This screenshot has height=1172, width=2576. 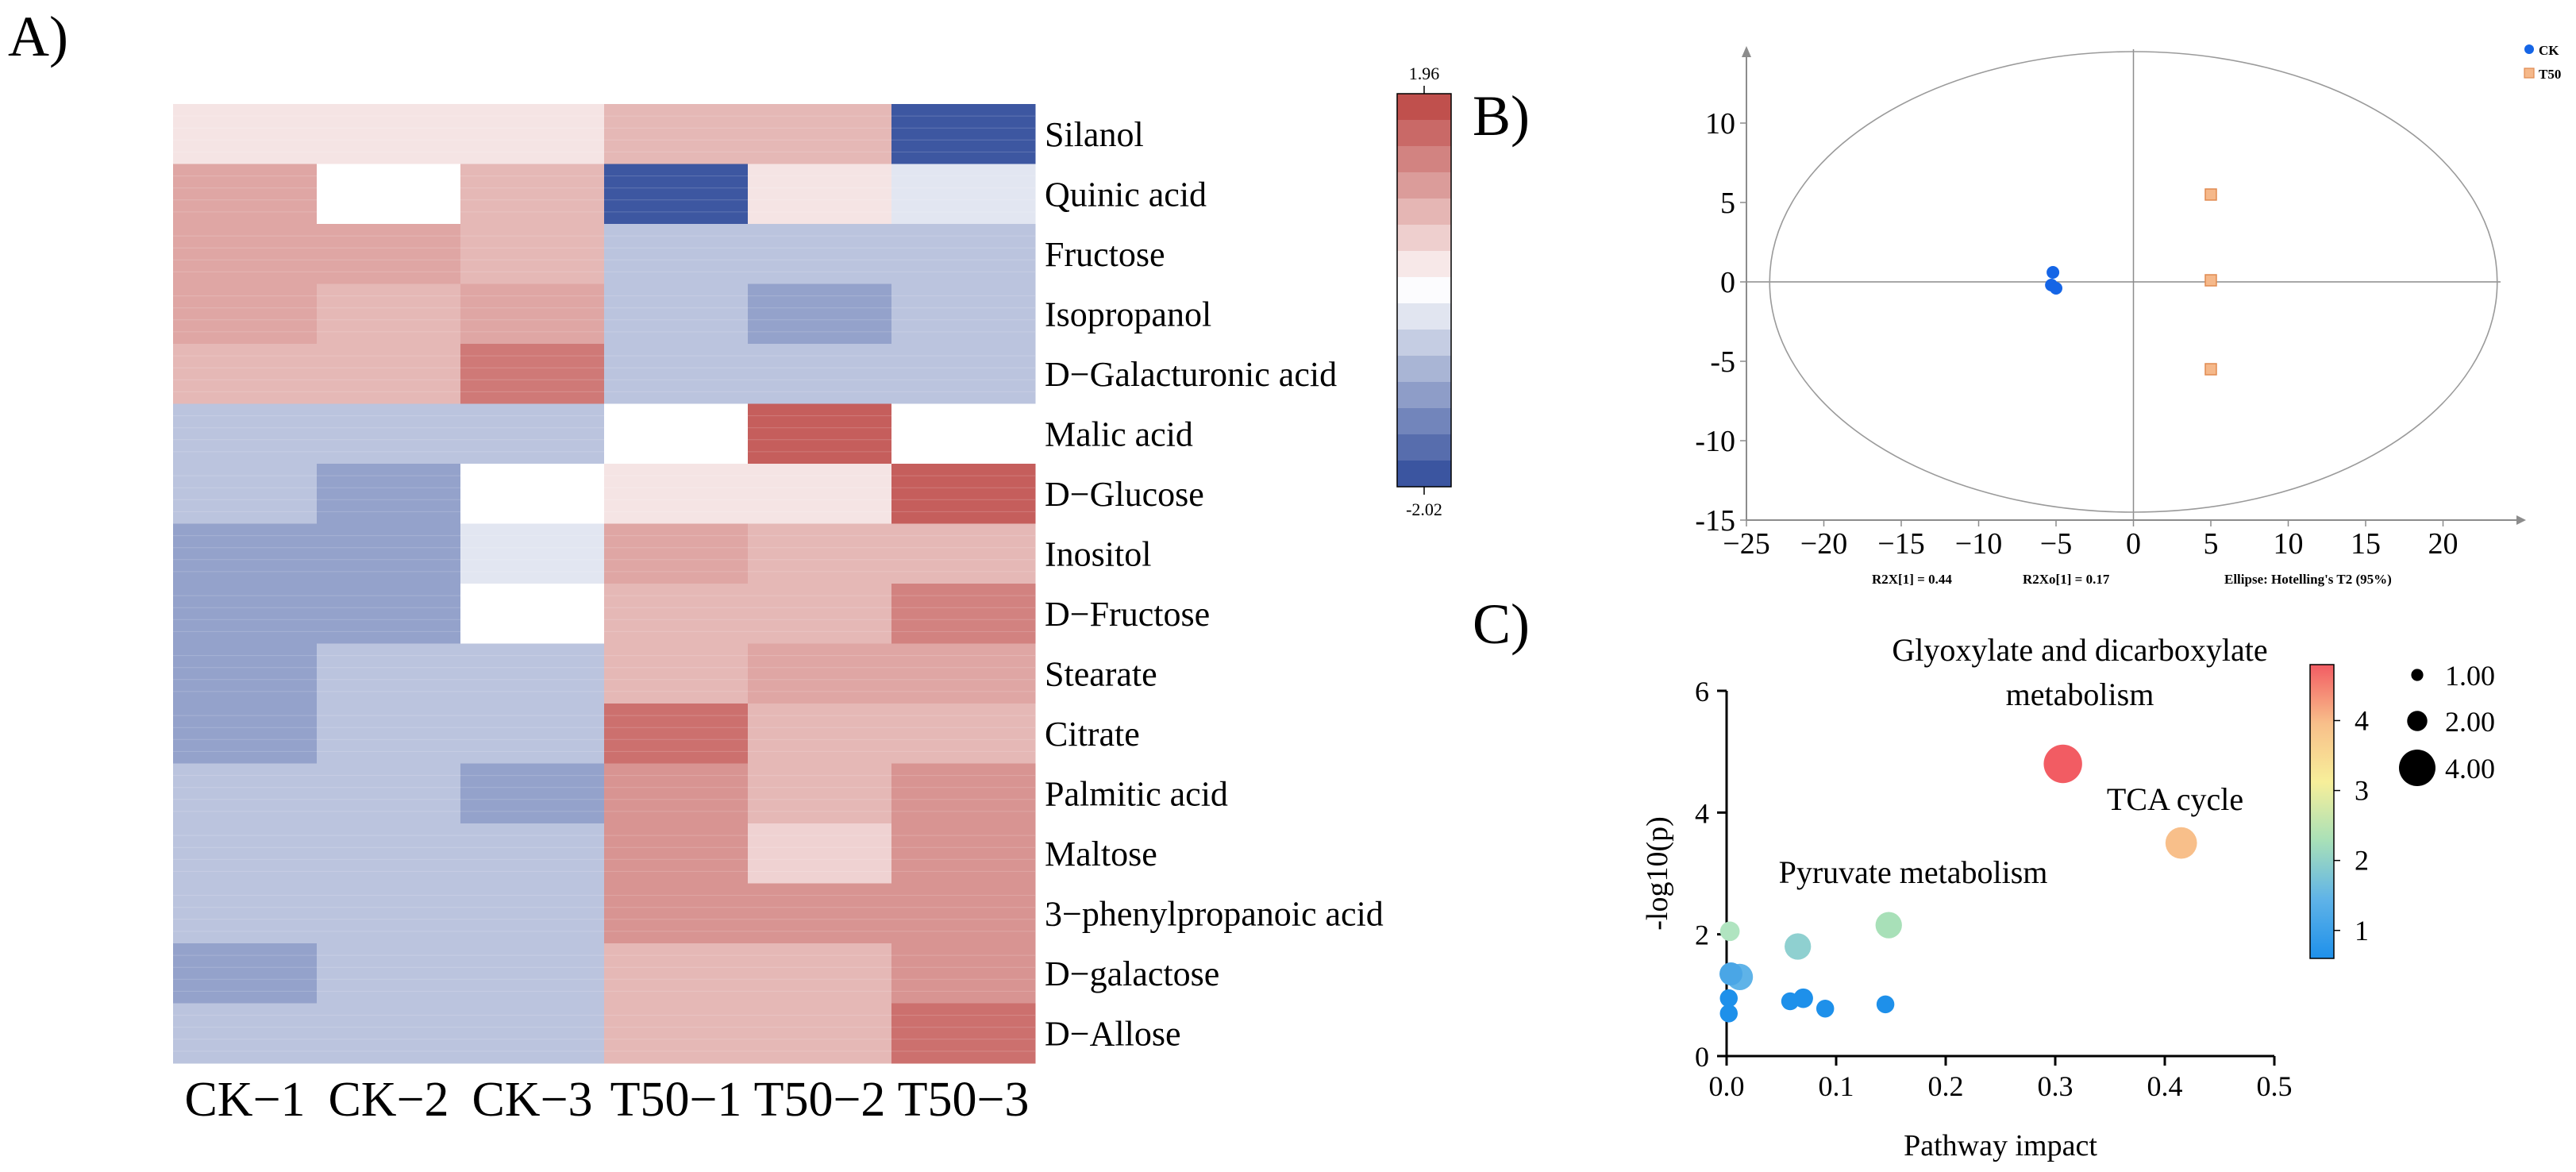 I want to click on panel-label-c: C), so click(x=1501, y=624).